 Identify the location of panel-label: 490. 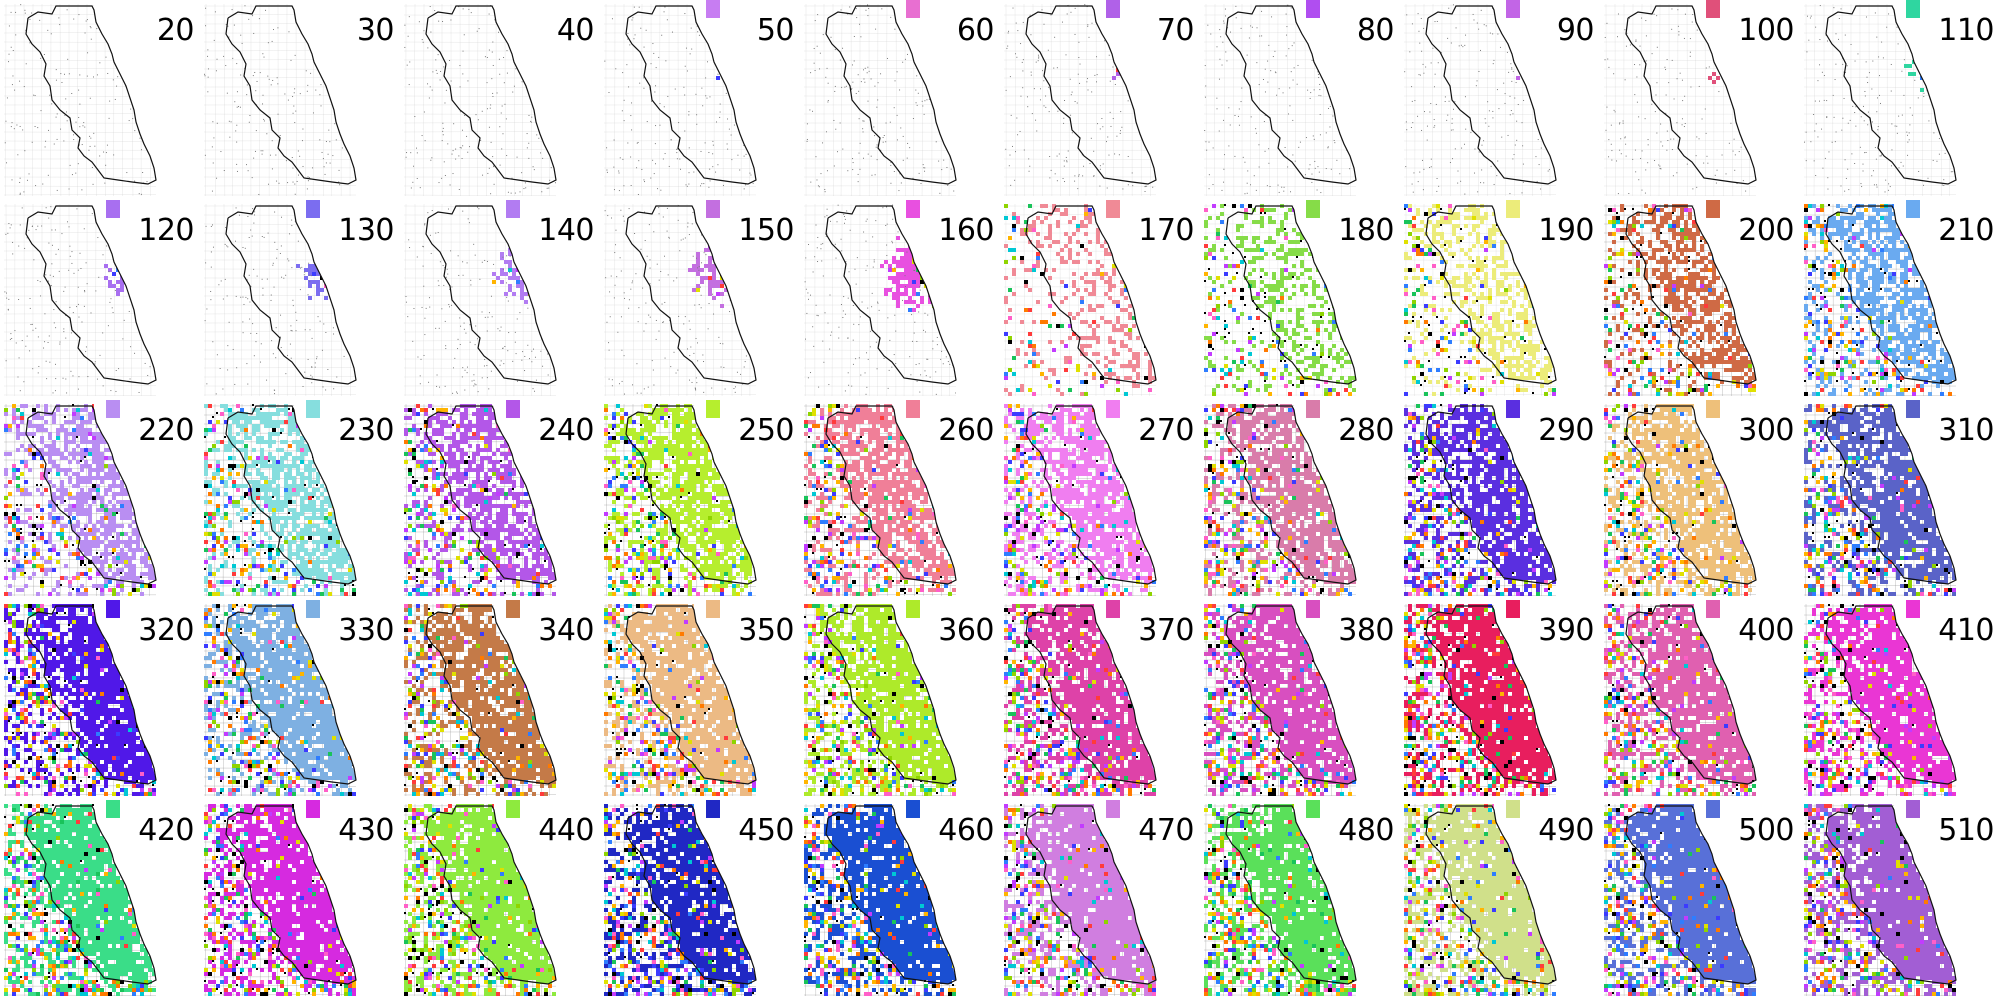
(1566, 831).